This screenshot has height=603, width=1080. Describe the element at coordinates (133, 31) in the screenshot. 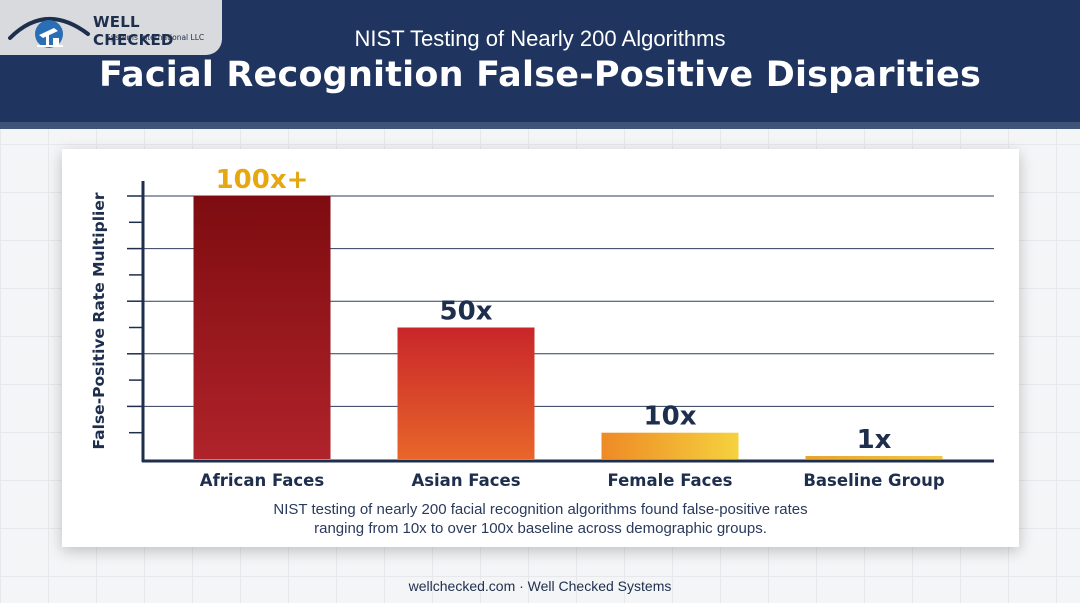

I see `brand-name: WELL CHECKED` at that location.